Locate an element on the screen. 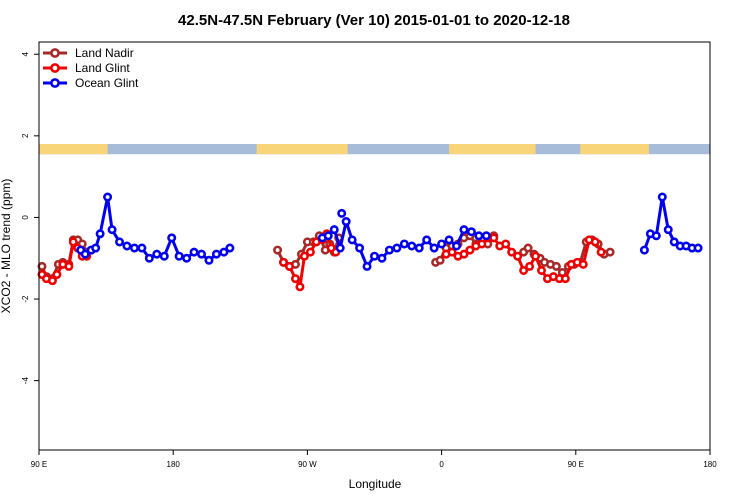 Image resolution: width=750 pixels, height=500 pixels. y-tick-label: -4 is located at coordinates (25, 381).